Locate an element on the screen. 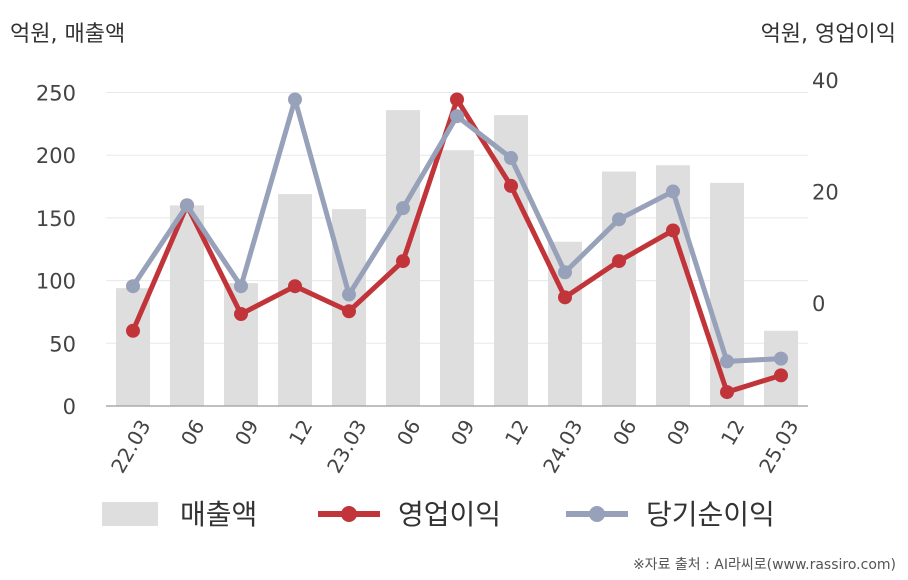 The width and height of the screenshot is (908, 580). right-axis-title: 억원, 영업이익 is located at coordinates (828, 34).